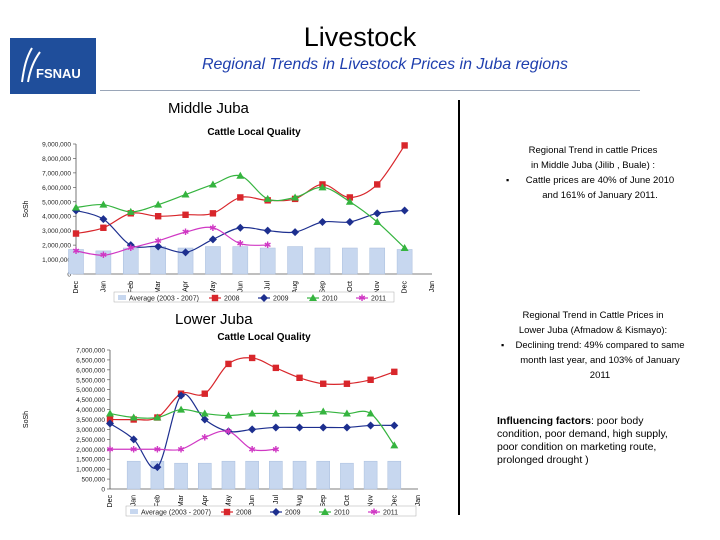  Describe the element at coordinates (362, 298) in the screenshot. I see `legend-marker: ✱` at that location.